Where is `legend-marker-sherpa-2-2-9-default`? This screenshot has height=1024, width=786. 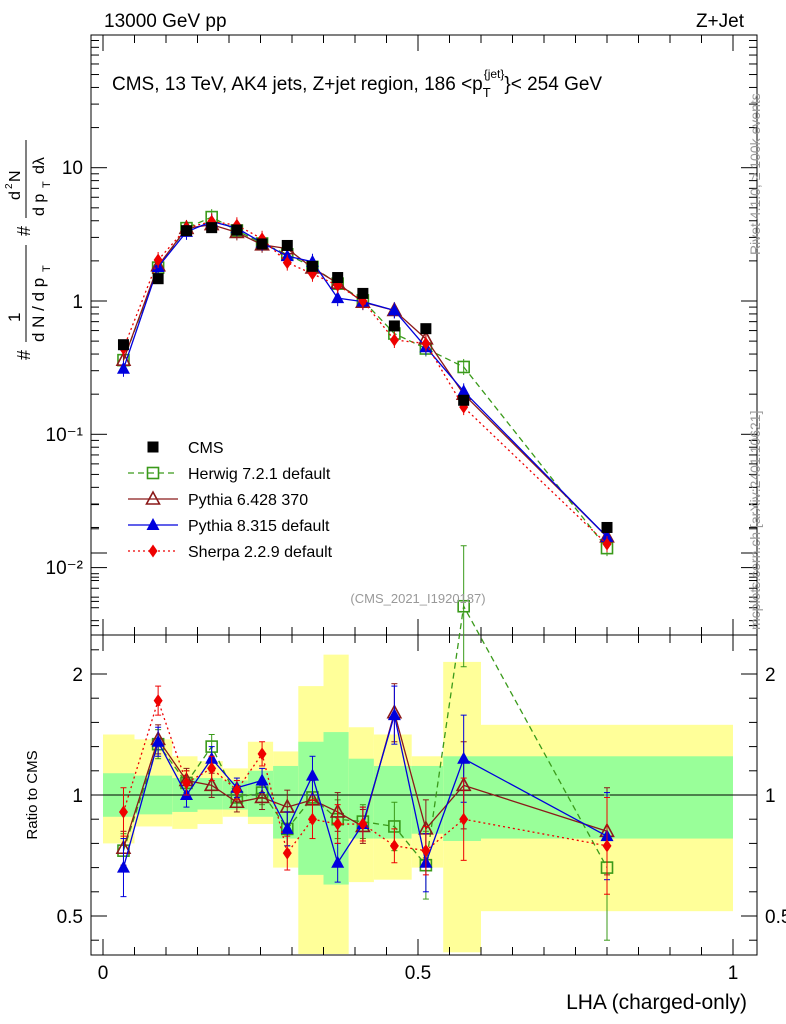
legend-marker-sherpa-2-2-9-default is located at coordinates (153, 551).